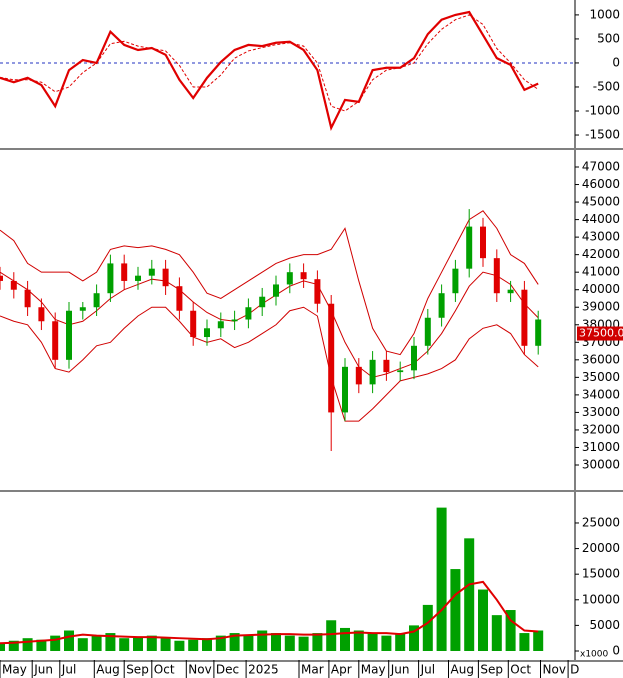 This screenshot has height=678, width=623. Describe the element at coordinates (601, 184) in the screenshot. I see `y-tick-label: 46000` at that location.